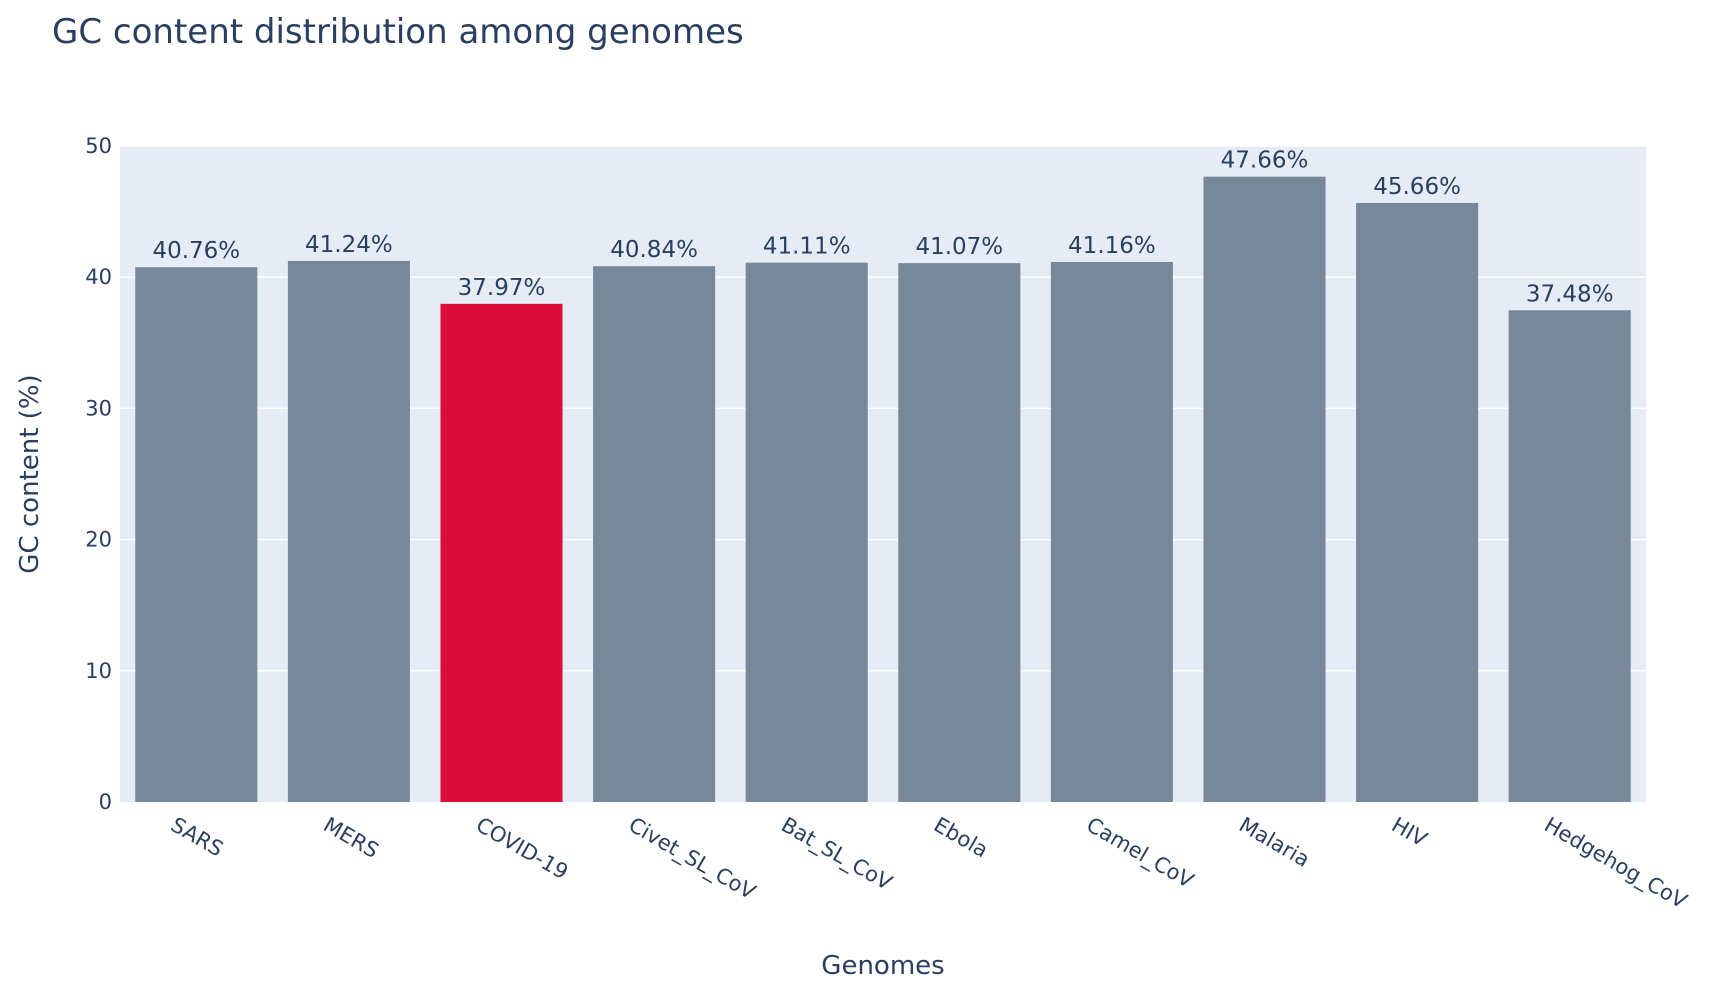 This screenshot has height=992, width=1736. Describe the element at coordinates (196, 251) in the screenshot. I see `data-label-sars: 40.76%` at that location.